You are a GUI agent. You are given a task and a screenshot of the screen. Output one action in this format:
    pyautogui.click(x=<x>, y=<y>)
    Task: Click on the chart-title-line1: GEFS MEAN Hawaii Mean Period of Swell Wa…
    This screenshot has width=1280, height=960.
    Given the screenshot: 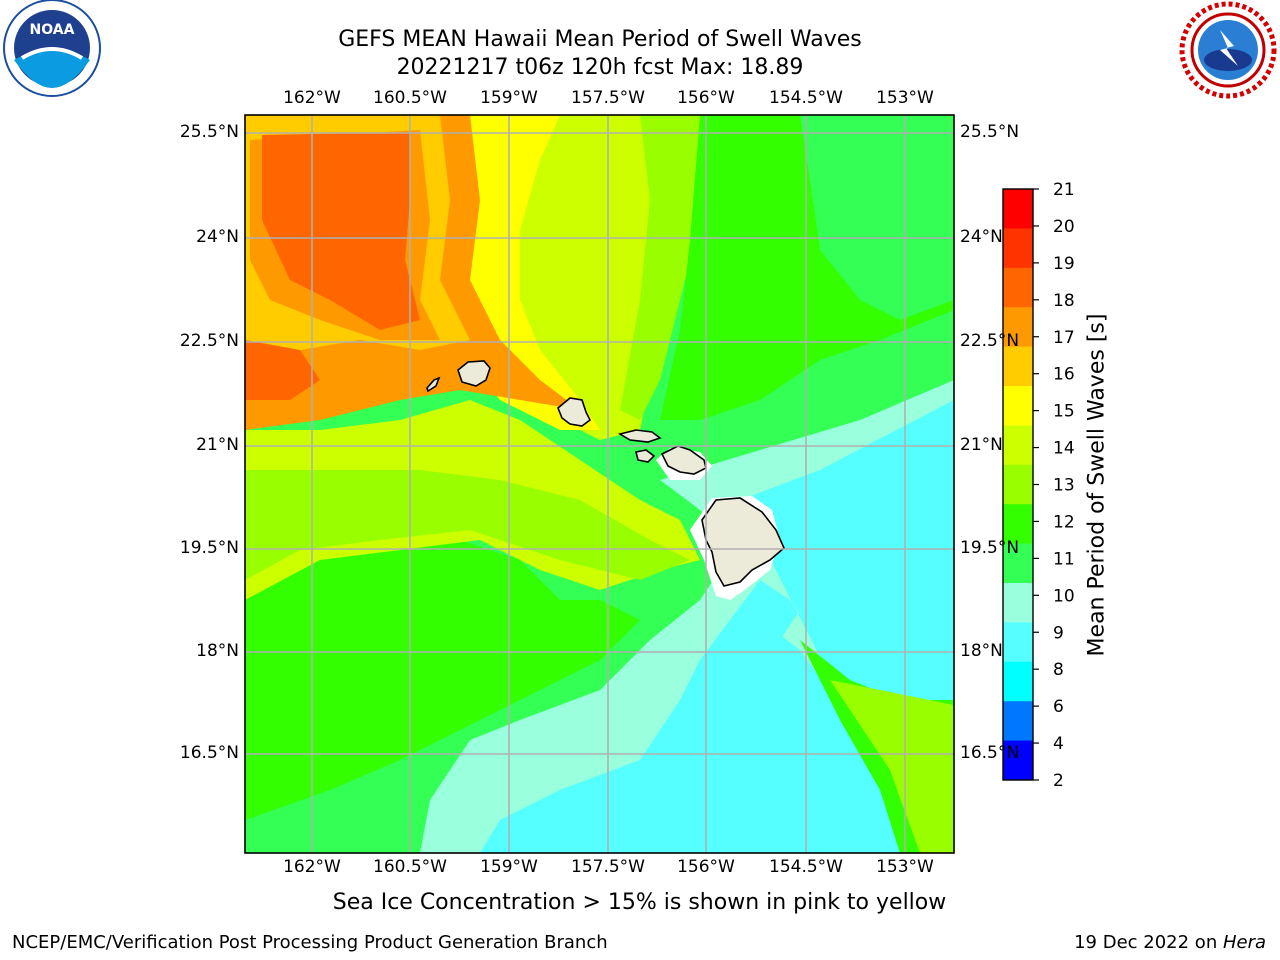 What is the action you would take?
    pyautogui.click(x=600, y=39)
    